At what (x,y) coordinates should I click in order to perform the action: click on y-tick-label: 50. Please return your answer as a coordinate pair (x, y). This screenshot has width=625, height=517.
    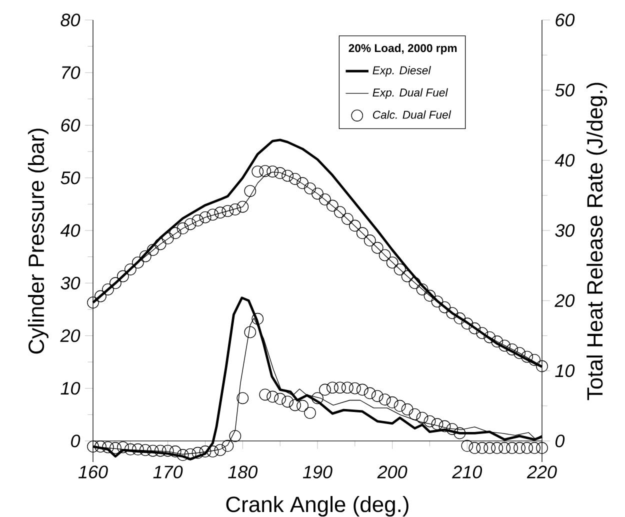
    Looking at the image, I should click on (70, 177).